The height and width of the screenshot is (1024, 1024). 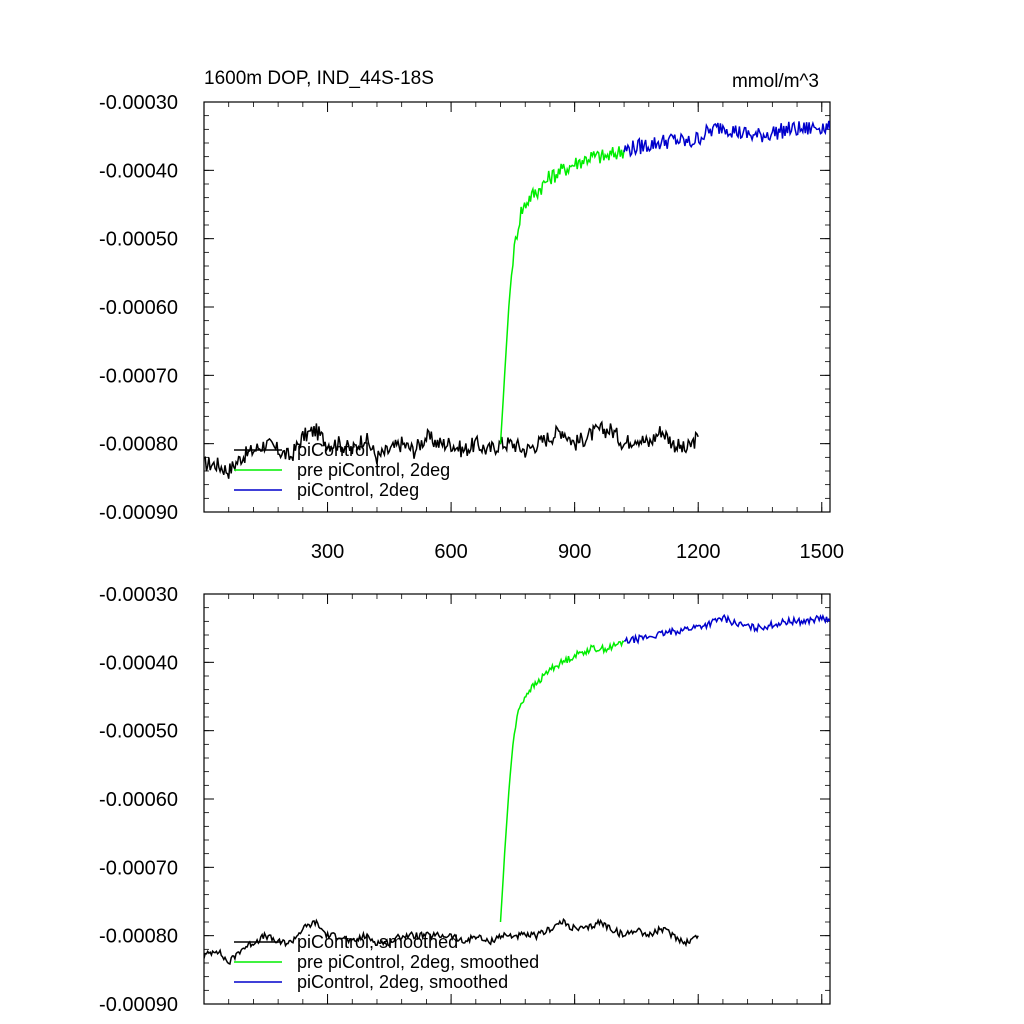 What do you see at coordinates (402, 982) in the screenshot?
I see `legend-label: piControl, 2deg, smoothed` at bounding box center [402, 982].